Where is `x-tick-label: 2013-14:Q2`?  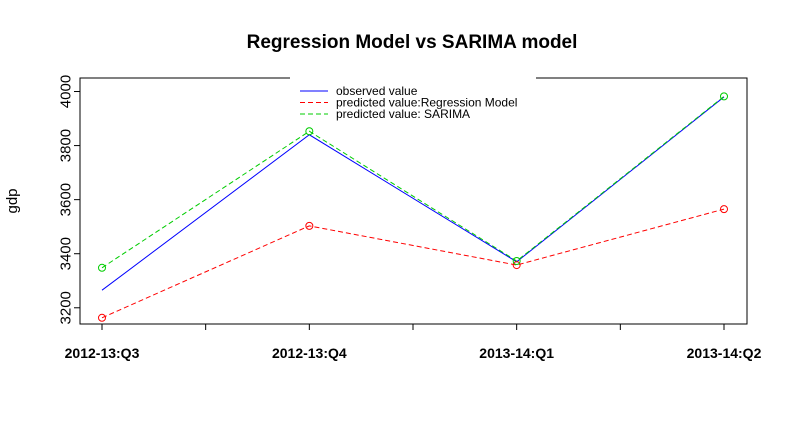
x-tick-label: 2013-14:Q2 is located at coordinates (724, 353).